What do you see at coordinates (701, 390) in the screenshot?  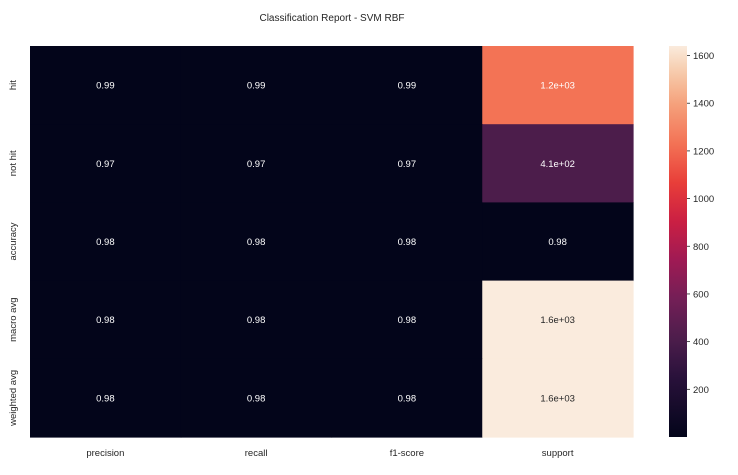 I see `colorbar-tick-label: 200` at bounding box center [701, 390].